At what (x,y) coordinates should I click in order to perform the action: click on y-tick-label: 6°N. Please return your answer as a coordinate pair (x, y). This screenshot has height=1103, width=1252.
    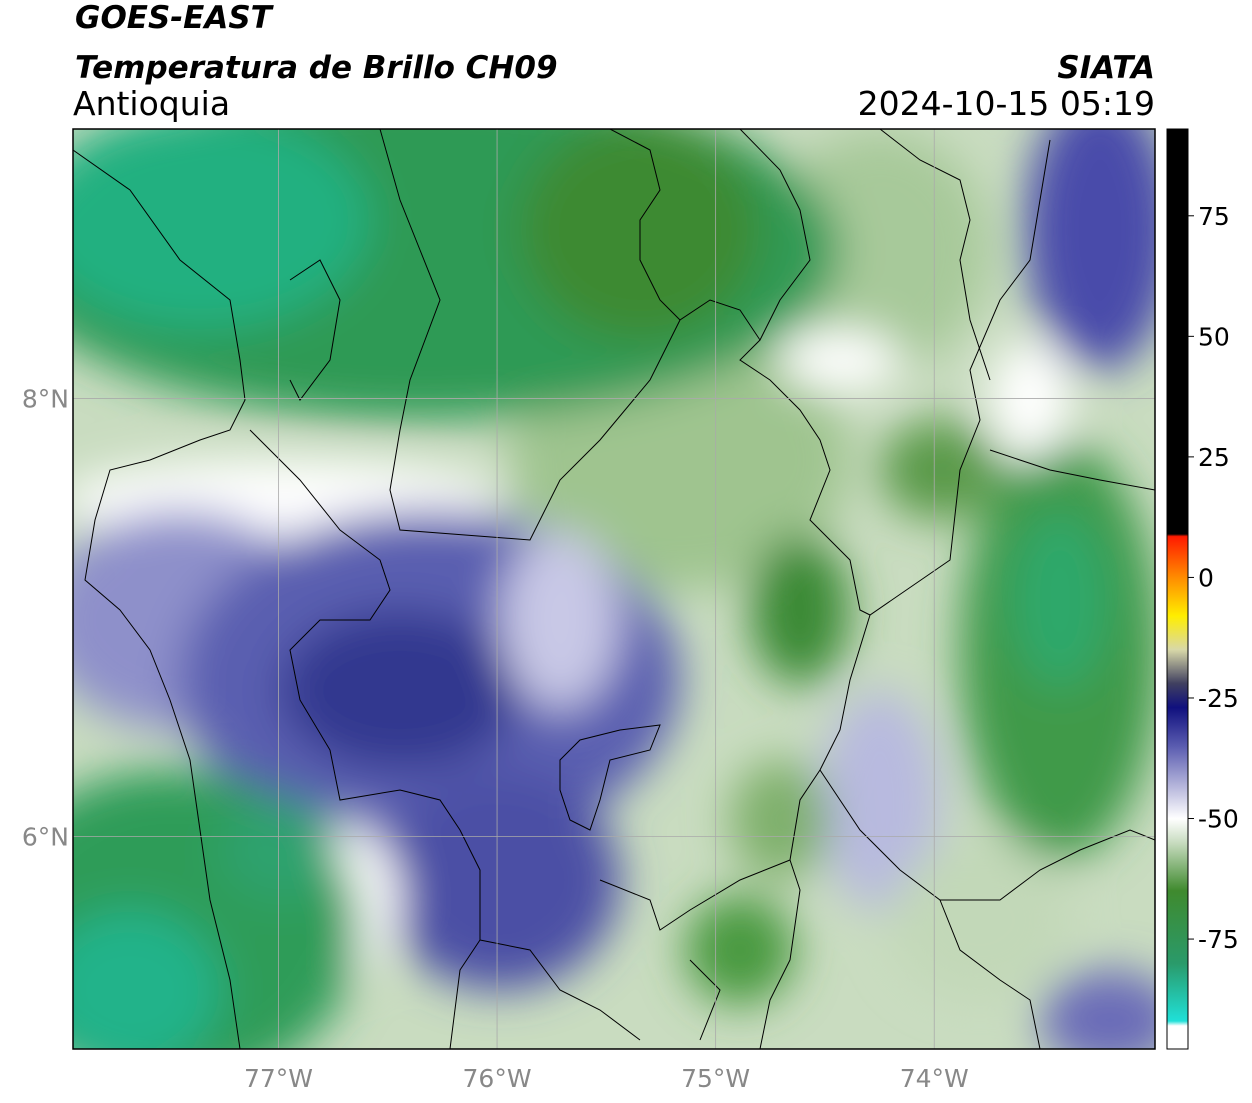
    Looking at the image, I should click on (45, 837).